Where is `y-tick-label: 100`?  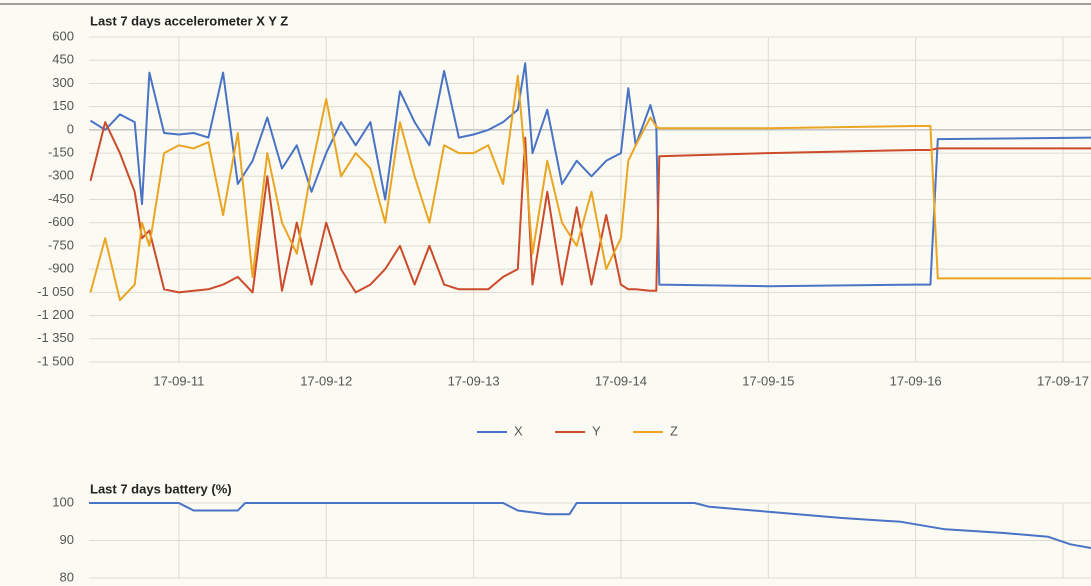
y-tick-label: 100 is located at coordinates (63, 501).